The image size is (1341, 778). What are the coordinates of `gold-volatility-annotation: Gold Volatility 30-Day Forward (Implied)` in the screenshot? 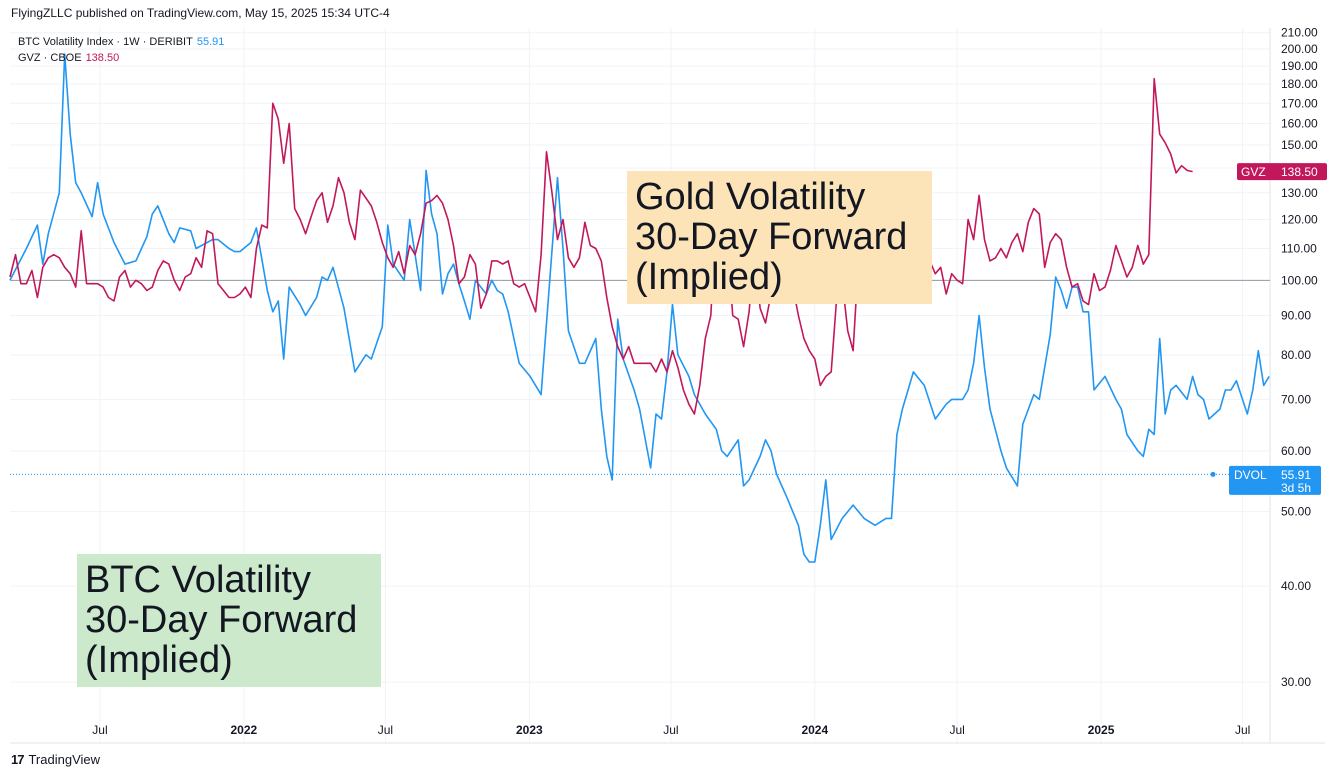 It's located at (779, 237).